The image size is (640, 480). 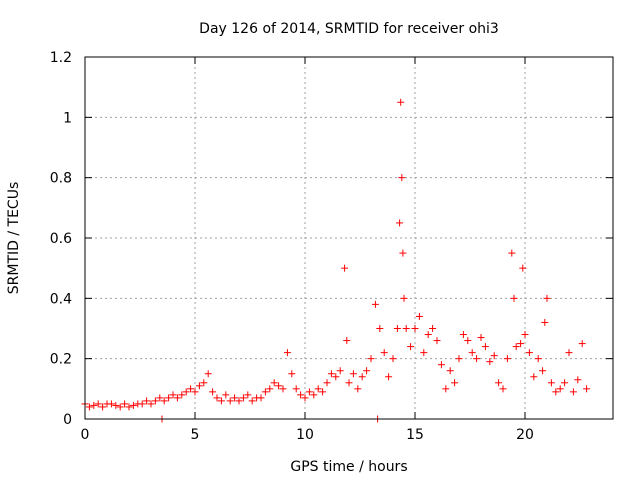 I want to click on y-tick-label: 0.4, so click(x=61, y=299).